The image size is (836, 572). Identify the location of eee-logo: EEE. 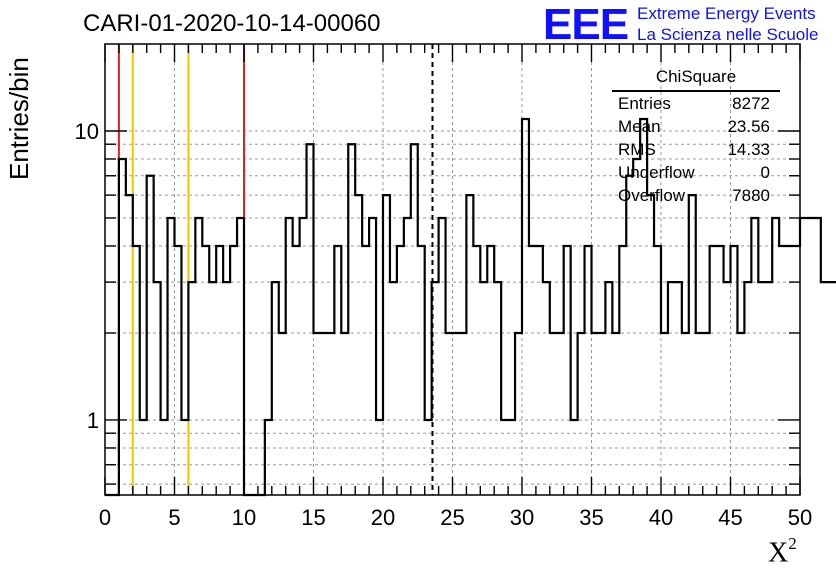
(586, 24).